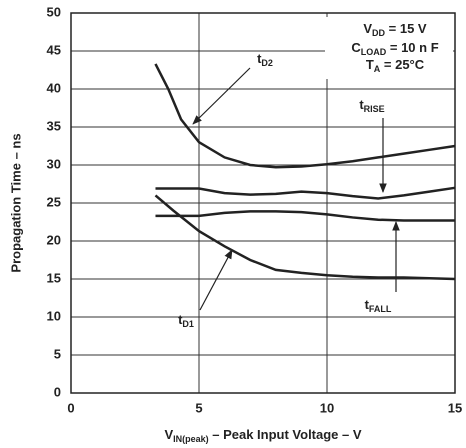 The image size is (466, 448). Describe the element at coordinates (70, 407) in the screenshot. I see `x-tick-label: 0` at that location.